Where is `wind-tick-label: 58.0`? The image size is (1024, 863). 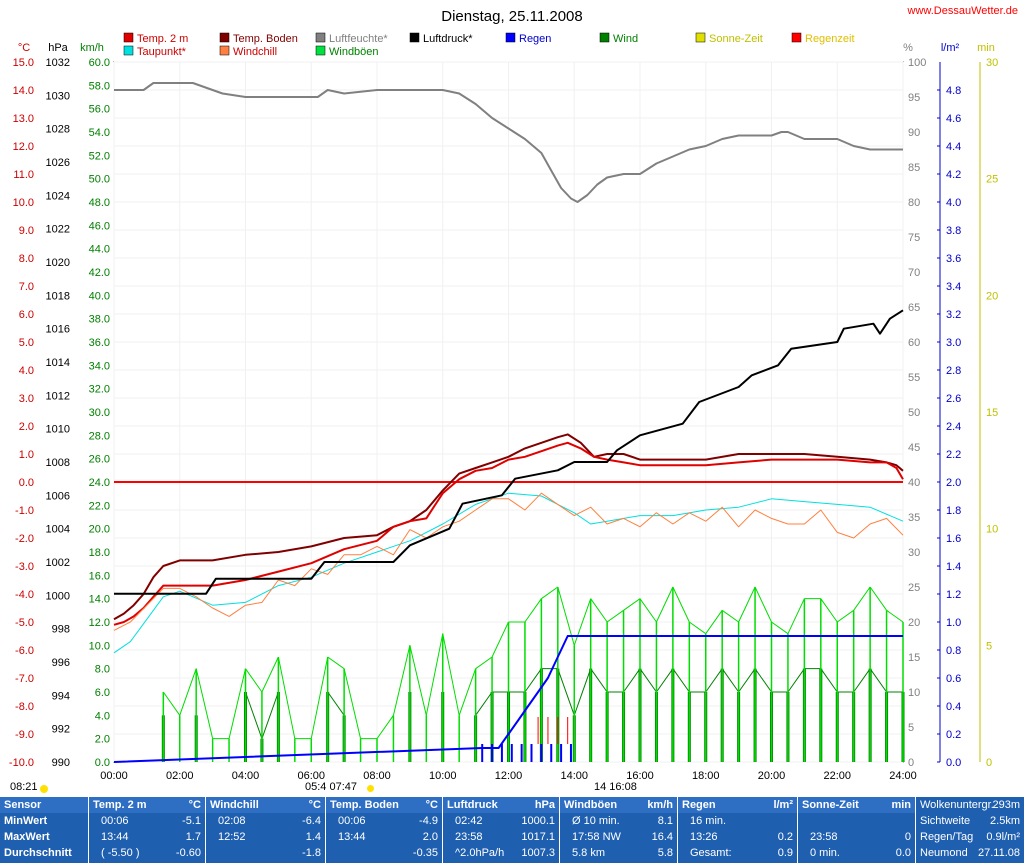
wind-tick-label: 58.0 is located at coordinates (99, 86).